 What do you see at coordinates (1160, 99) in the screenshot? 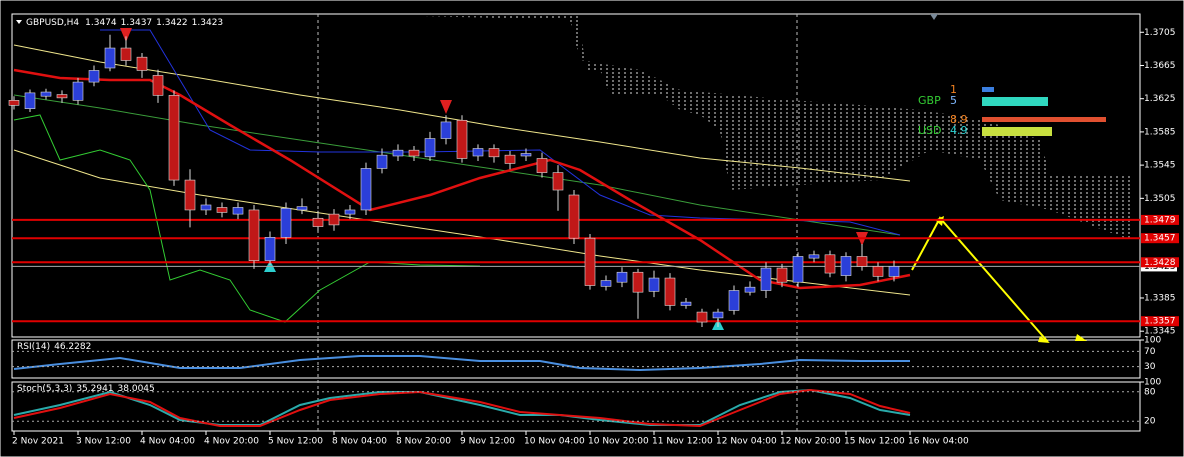
I see `y-tick-label: 1.3625` at bounding box center [1160, 99].